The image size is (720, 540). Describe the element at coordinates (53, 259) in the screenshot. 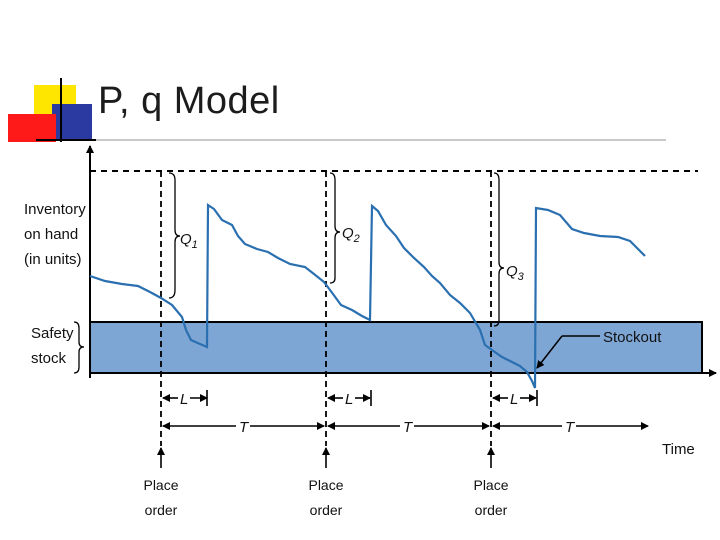

I see `y-label-line-3: (in units)` at that location.